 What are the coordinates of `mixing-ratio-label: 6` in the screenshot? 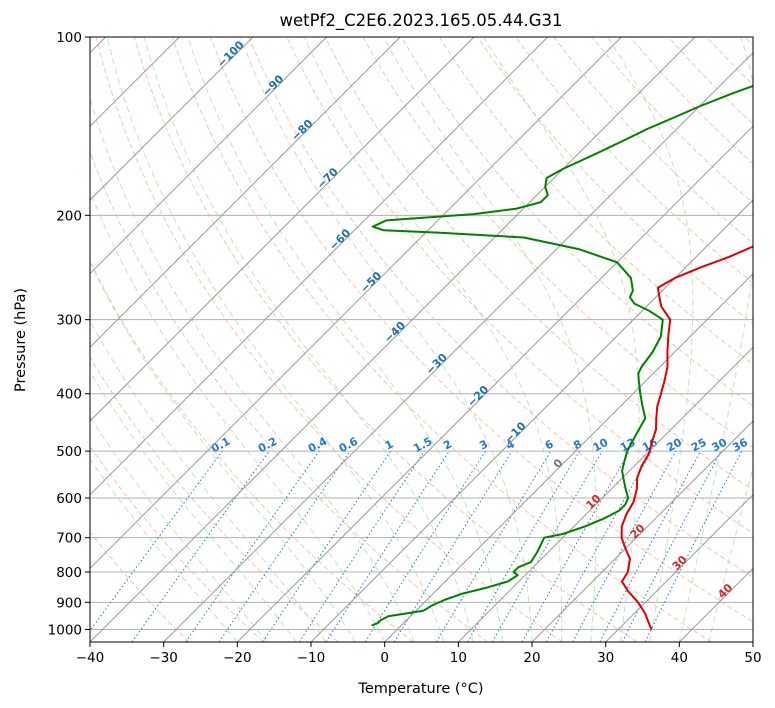 It's located at (549, 444).